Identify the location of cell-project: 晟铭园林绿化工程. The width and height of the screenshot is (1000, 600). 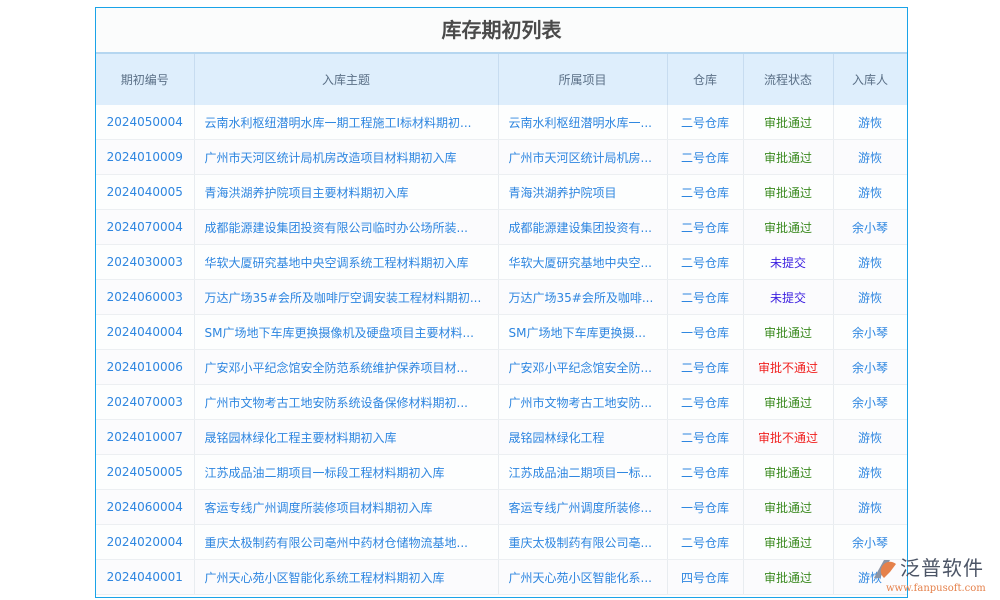
(583, 437).